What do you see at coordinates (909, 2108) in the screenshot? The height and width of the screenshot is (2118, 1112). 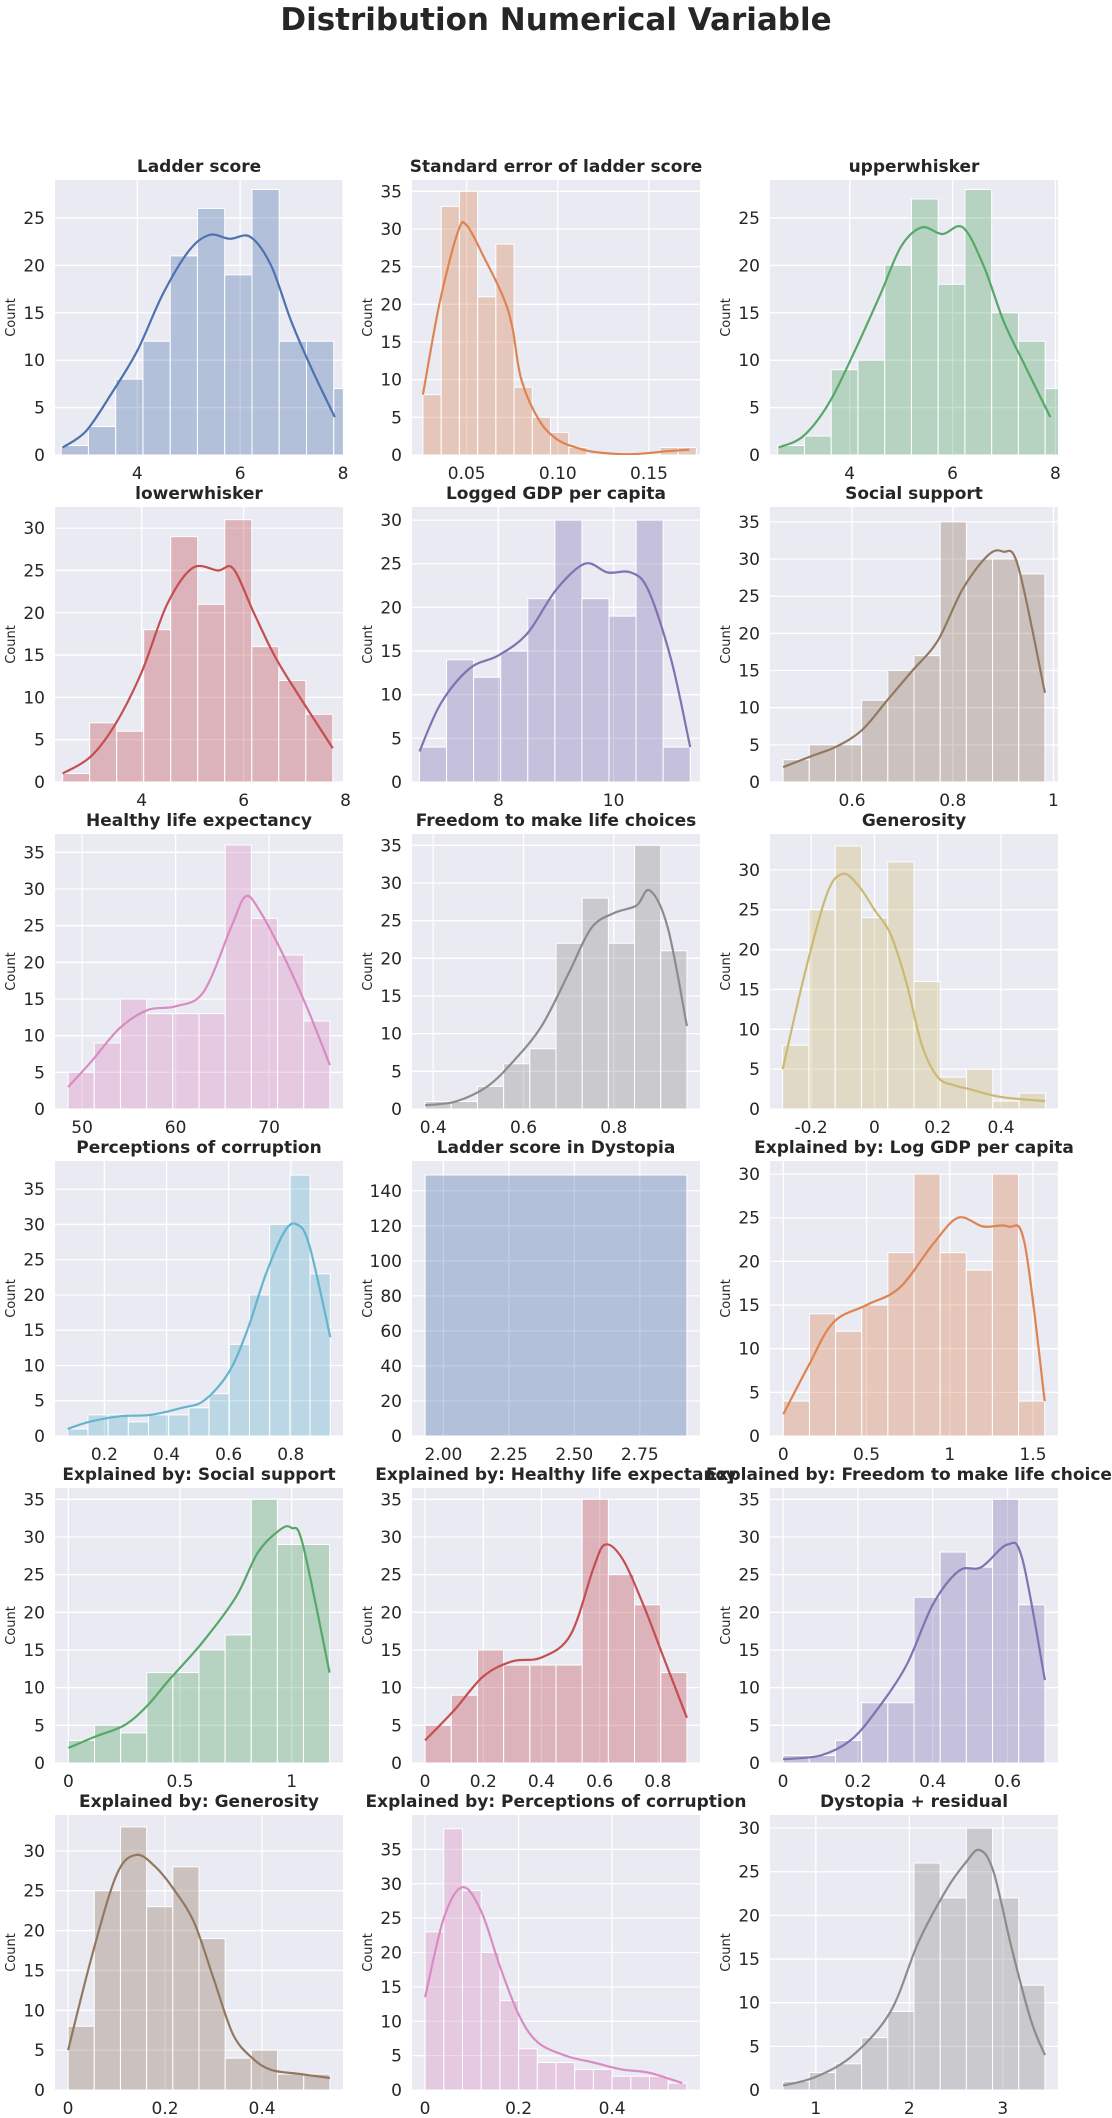 I see `x-tick-label: 2` at bounding box center [909, 2108].